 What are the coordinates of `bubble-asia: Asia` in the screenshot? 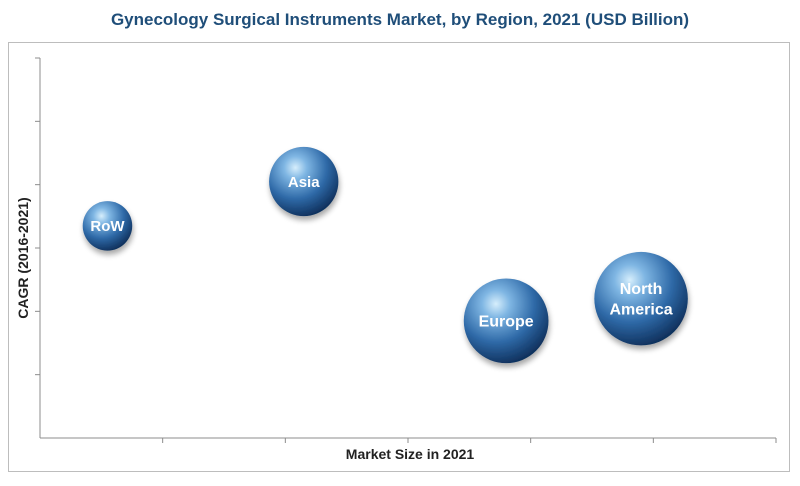 It's located at (304, 181).